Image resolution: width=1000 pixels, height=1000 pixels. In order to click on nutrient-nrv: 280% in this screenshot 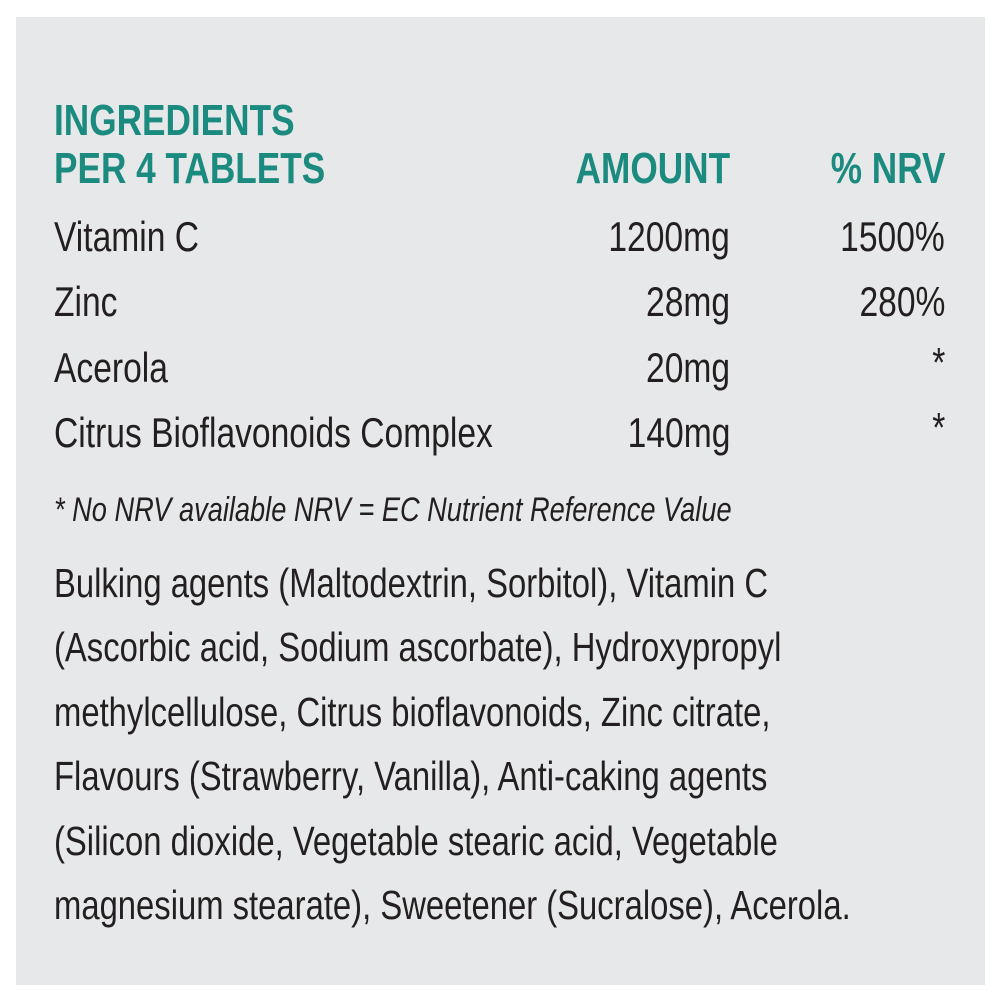, I will do `click(902, 301)`.